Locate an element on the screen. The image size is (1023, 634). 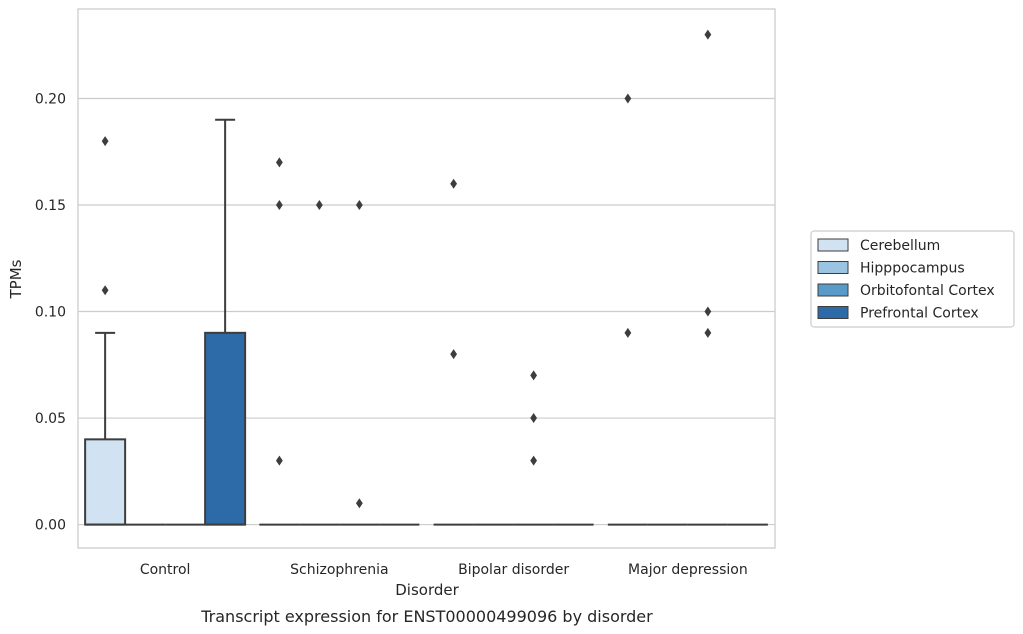
legend-frame is located at coordinates (912, 279).